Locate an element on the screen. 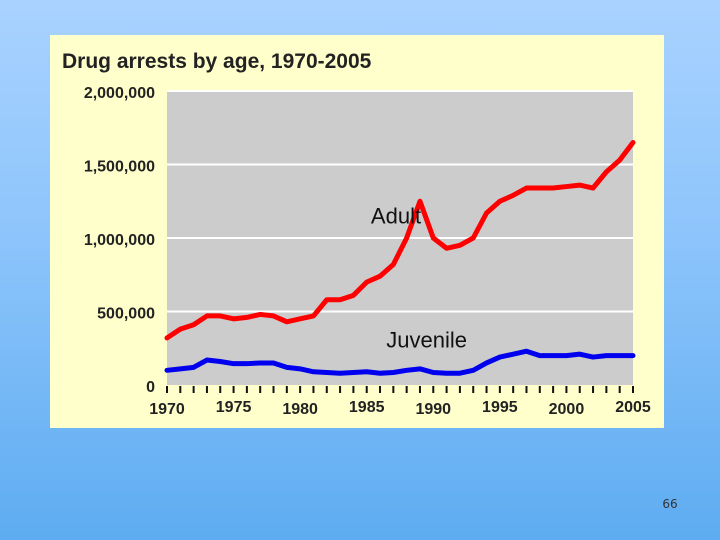  y-tick-label: 1,000,000 is located at coordinates (119, 240).